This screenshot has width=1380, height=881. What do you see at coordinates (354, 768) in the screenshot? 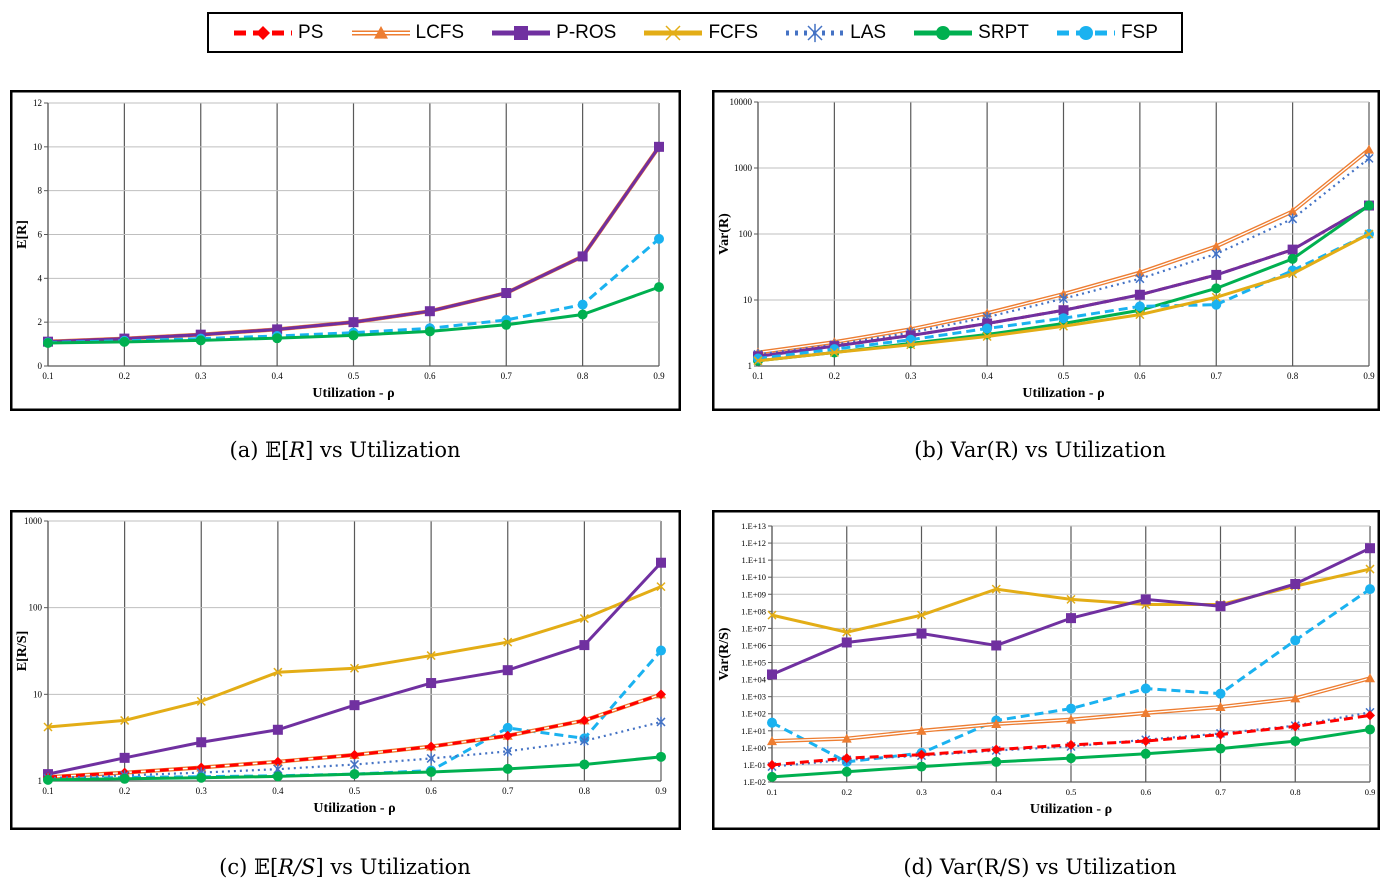
I see `series-srpt-c` at bounding box center [354, 768].